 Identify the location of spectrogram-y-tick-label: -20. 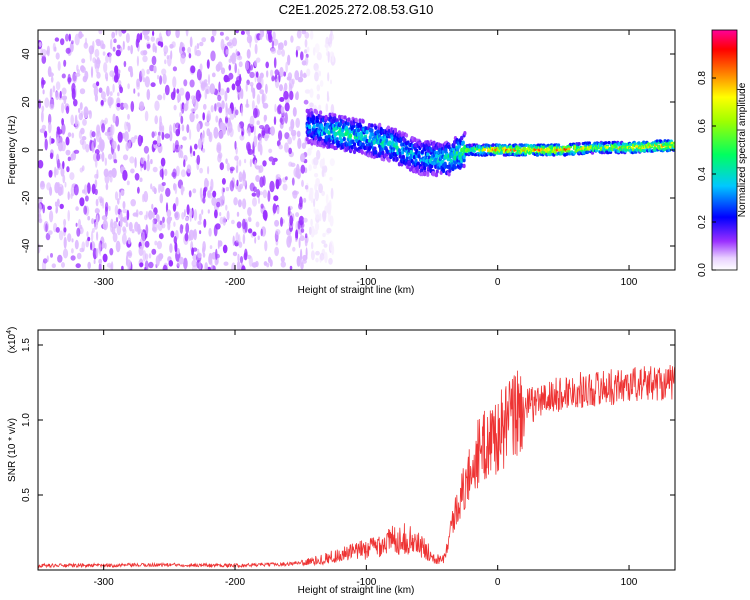
(26, 197).